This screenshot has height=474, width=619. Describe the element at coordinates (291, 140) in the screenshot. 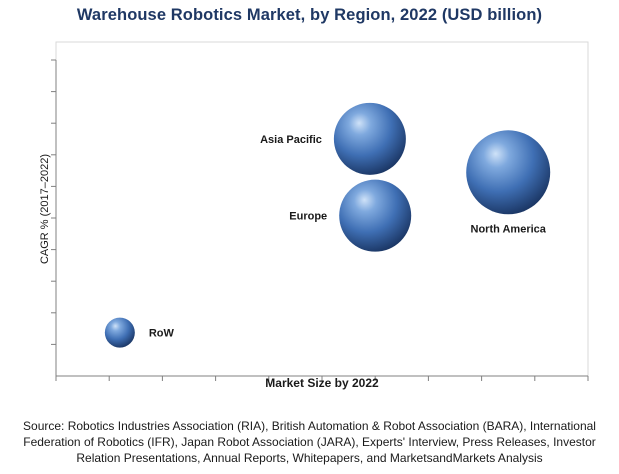

I see `bubble-label: Asia Pacific` at that location.